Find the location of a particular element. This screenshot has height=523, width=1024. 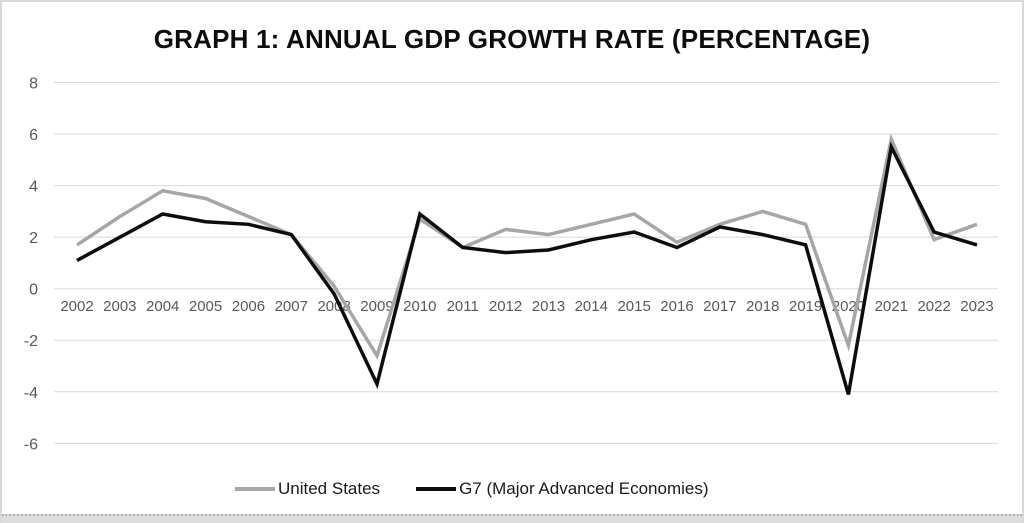

united-states-line-swatch is located at coordinates (255, 489).